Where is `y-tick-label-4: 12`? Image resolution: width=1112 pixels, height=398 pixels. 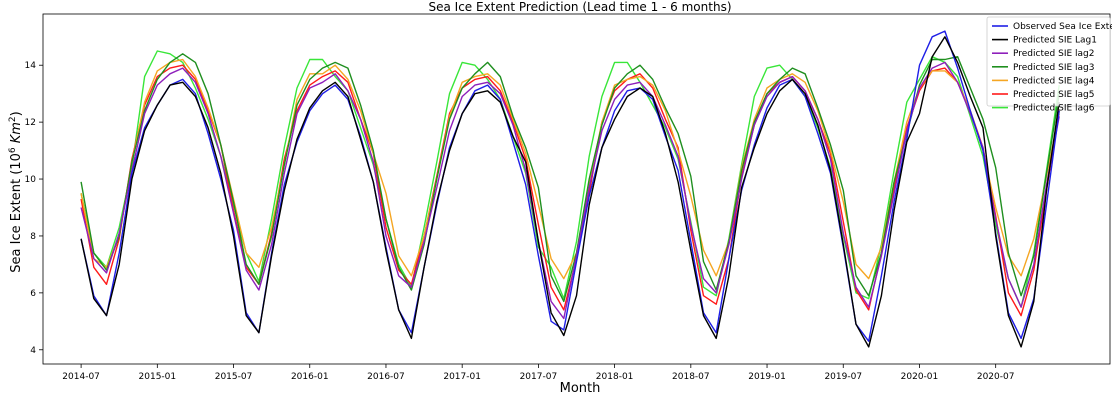 y-tick-label-4: 12 is located at coordinates (30, 123).